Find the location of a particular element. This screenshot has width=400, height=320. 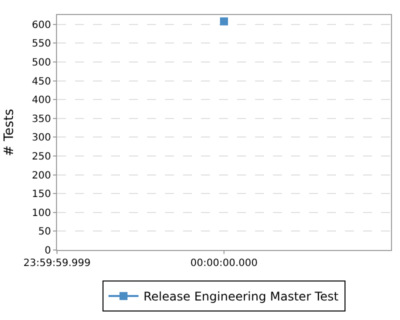

y-tick-label: 600 is located at coordinates (41, 25).